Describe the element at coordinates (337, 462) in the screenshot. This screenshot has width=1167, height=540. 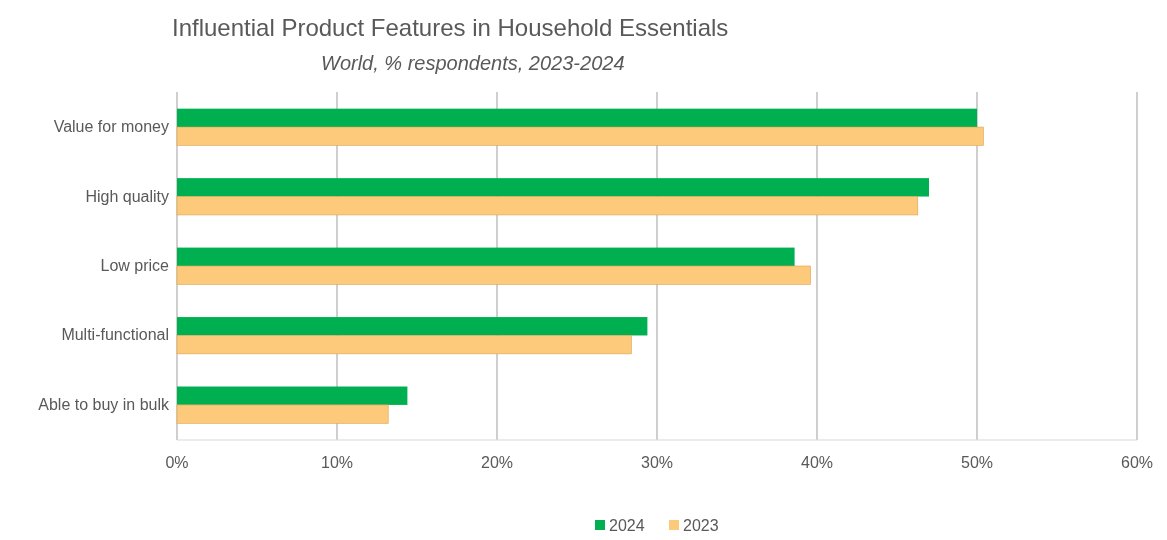
I see `x-tick-label: 10%` at that location.